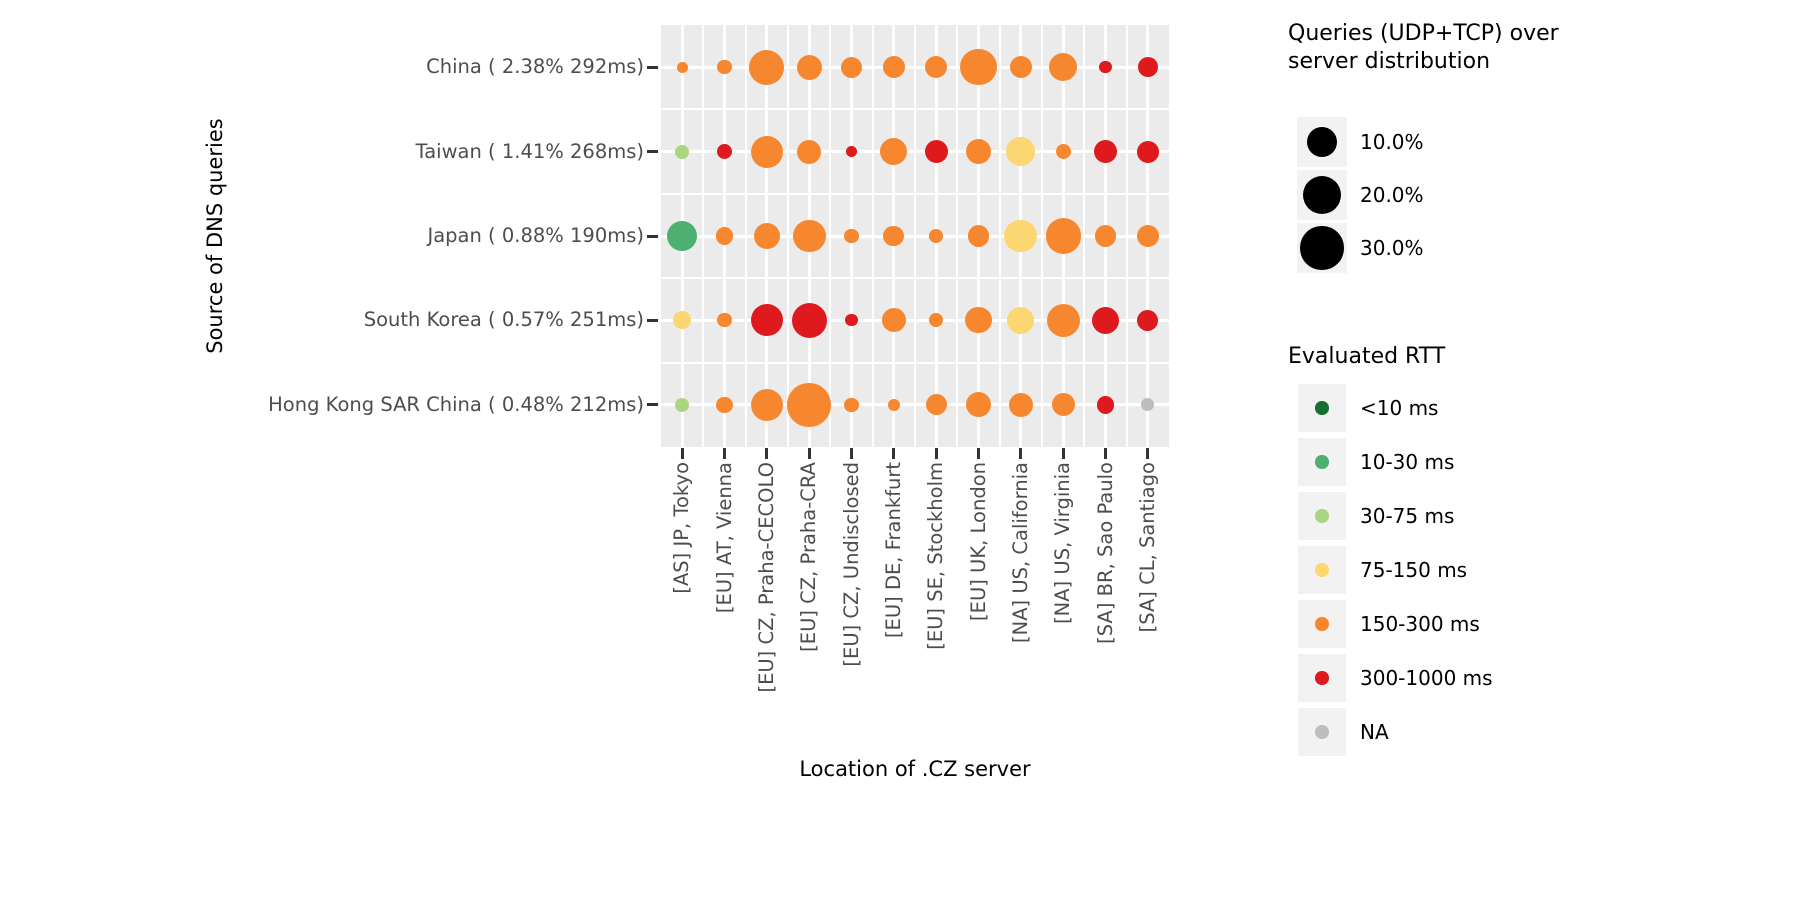 The image size is (1800, 900). I want to click on x-axis-label: [NA] US, California, so click(1020, 552).